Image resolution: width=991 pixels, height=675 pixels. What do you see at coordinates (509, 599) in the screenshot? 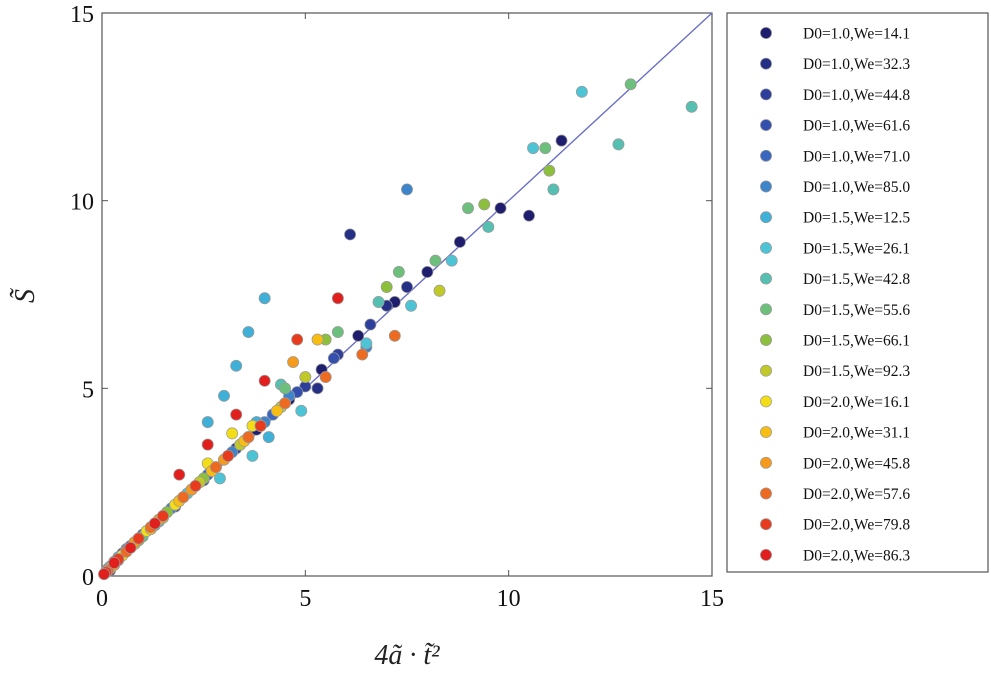
I see `x-tick-label: 10` at bounding box center [509, 599].